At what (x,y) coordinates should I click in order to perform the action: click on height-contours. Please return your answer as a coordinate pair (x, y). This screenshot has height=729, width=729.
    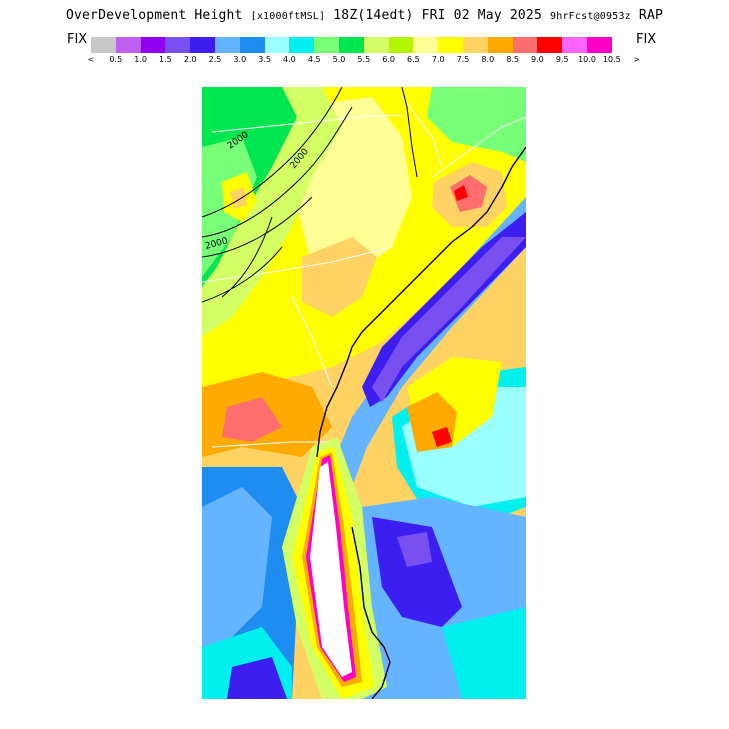
    Looking at the image, I should click on (310, 195).